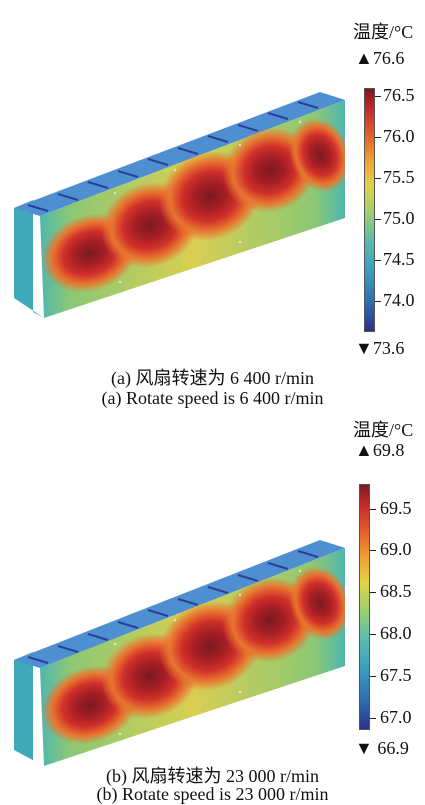  I want to click on caption-cn: (a) 风扇转速为 6 400 r/min, so click(212, 378).